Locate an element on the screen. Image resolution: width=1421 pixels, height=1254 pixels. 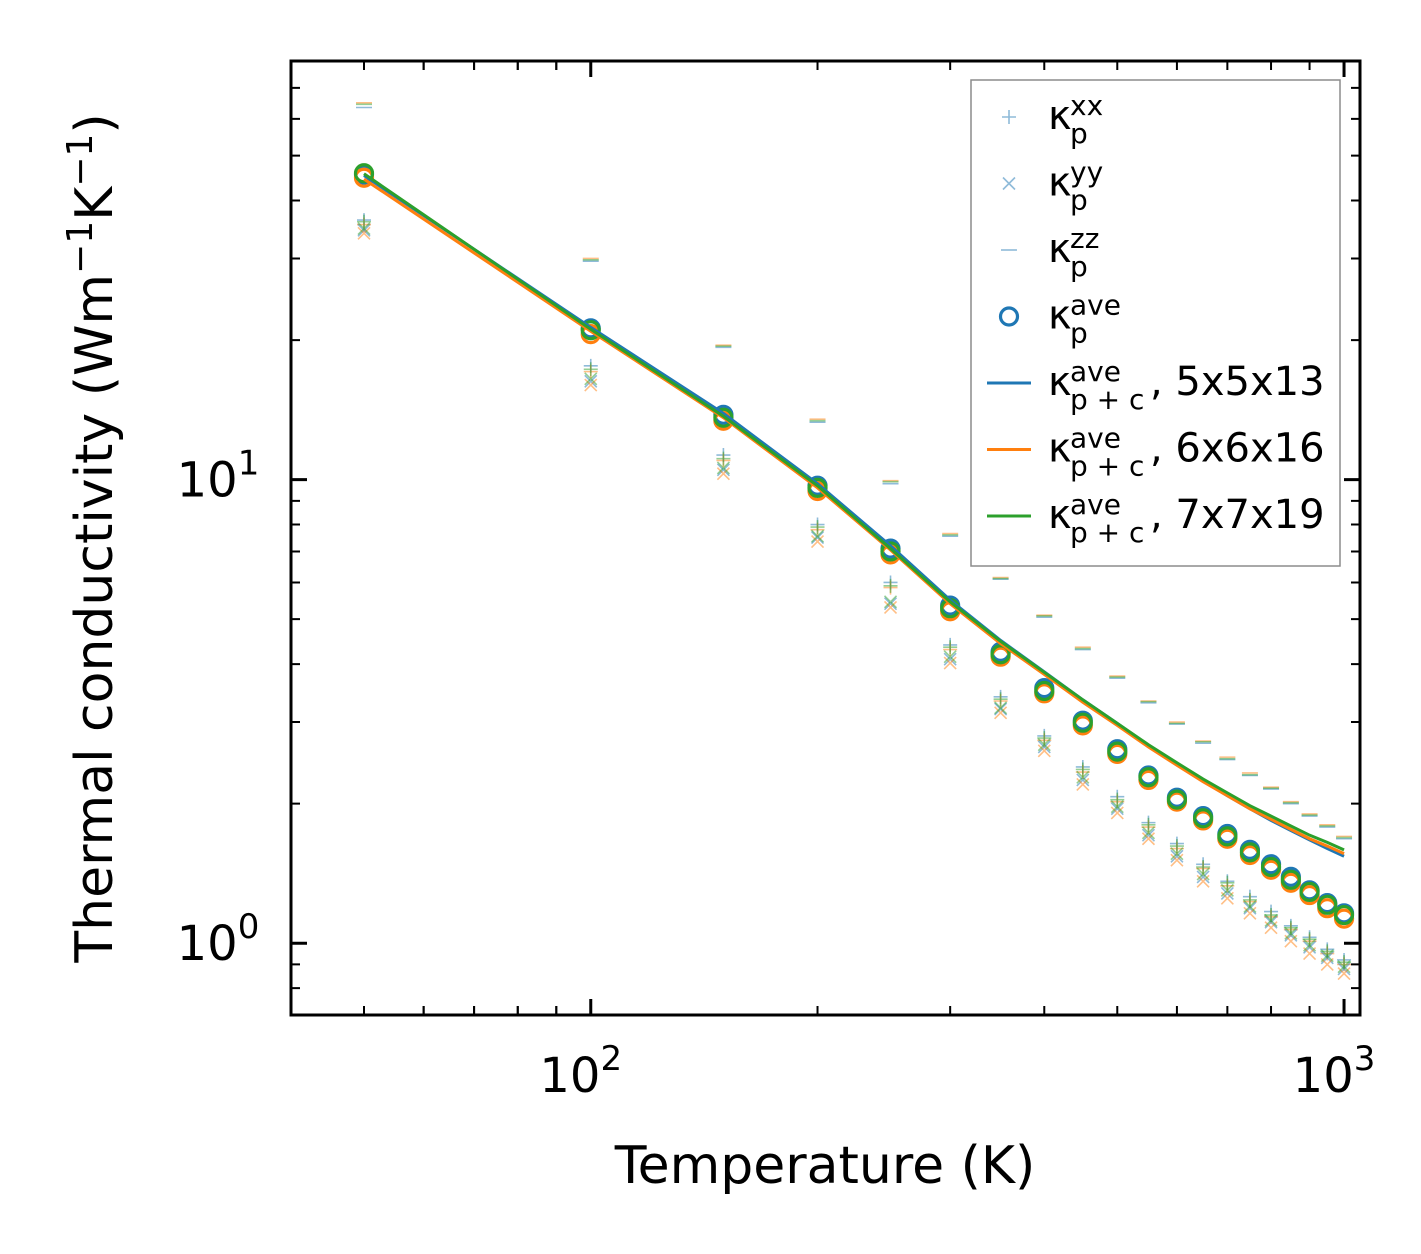
y-tick-label: 10⁰ is located at coordinates (218, 939).